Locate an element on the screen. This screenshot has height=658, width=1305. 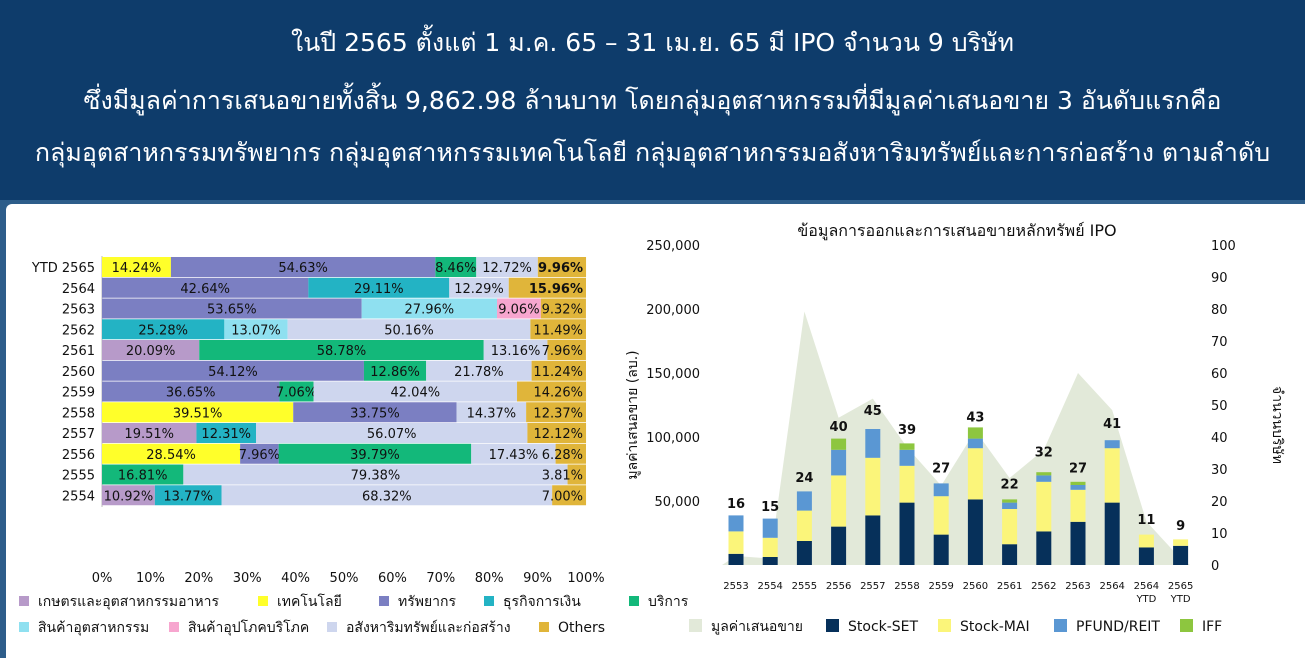
ipo-right-tick: 100 is located at coordinates (1223, 246).